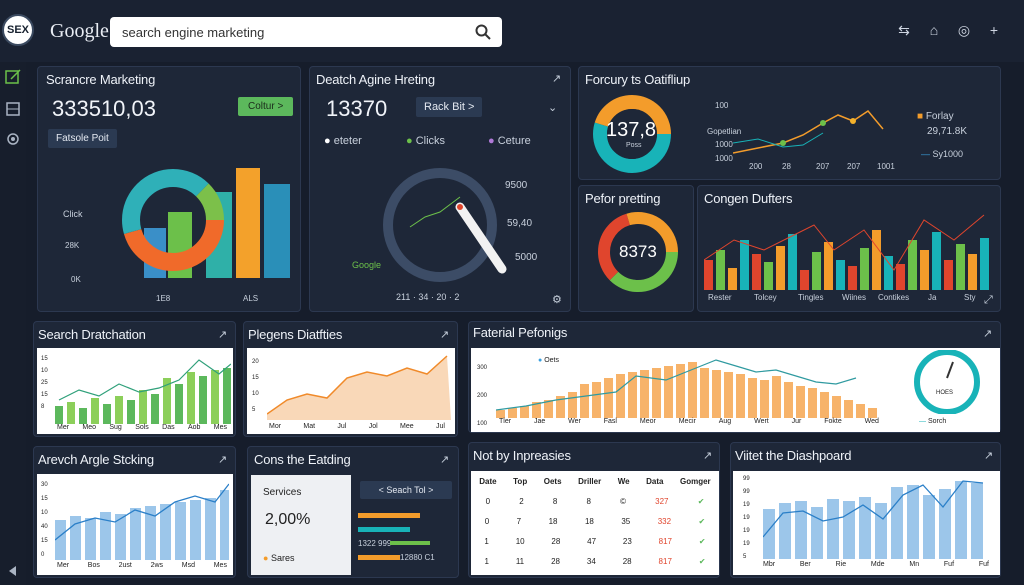 Image resolution: width=1024 pixels, height=585 pixels. Describe the element at coordinates (143, 391) in the screenshot. I see `bar-chart` at that location.